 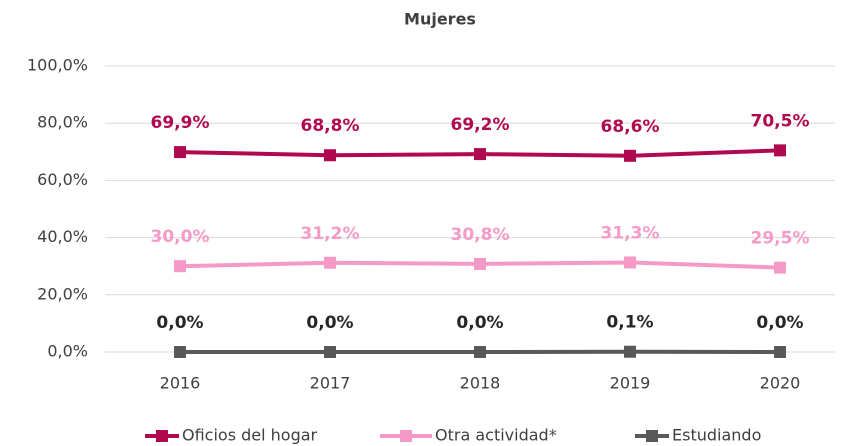 I want to click on x-tick-label: 2018, so click(x=480, y=383).